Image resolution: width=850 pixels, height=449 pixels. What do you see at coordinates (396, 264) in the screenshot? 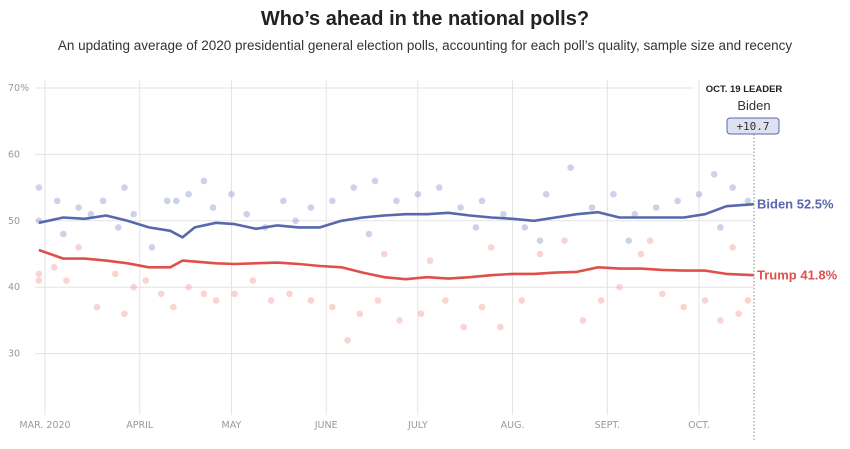
I see `trump-trend-line` at bounding box center [396, 264].